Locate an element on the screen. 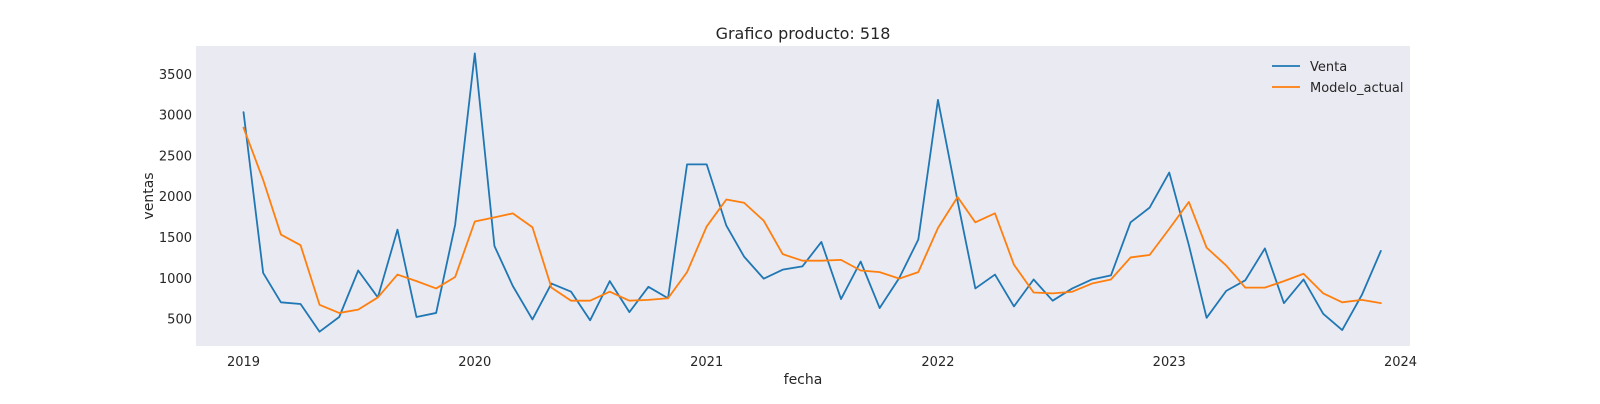  y-tick-label: 3500 is located at coordinates (175, 75).